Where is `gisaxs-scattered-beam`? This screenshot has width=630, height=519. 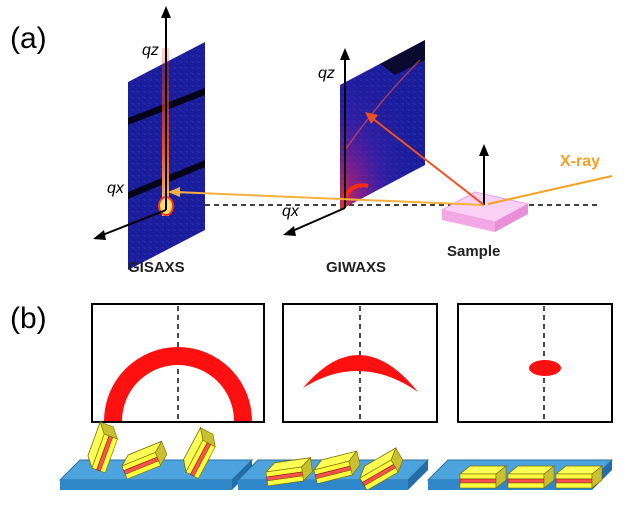
gisaxs-scattered-beam is located at coordinates (329, 198).